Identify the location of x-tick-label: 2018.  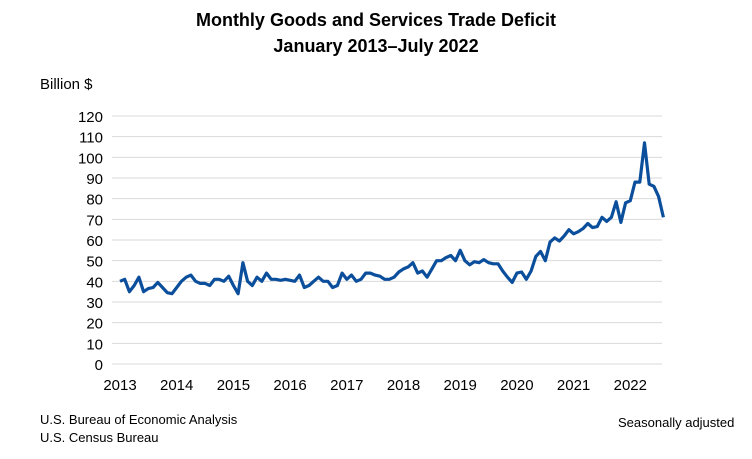
(403, 385).